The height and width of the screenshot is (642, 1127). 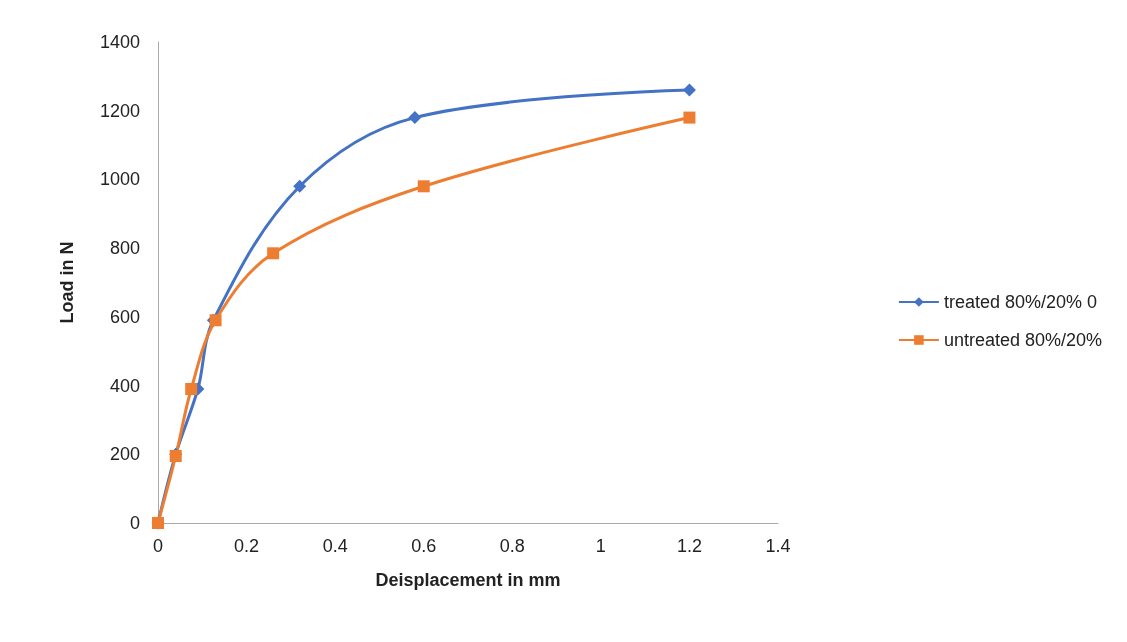 I want to click on x-tick-label: 0.6, so click(x=424, y=546).